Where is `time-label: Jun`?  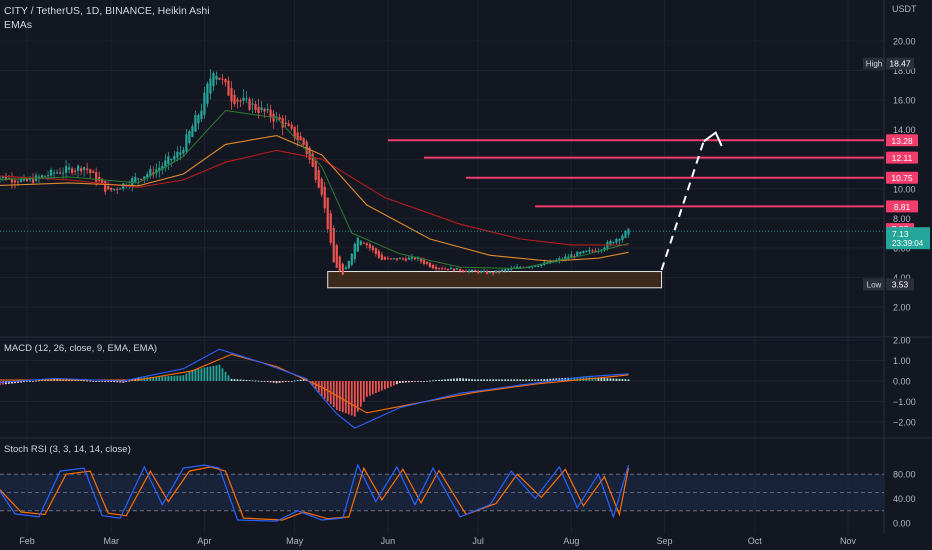
time-label: Jun is located at coordinates (388, 541).